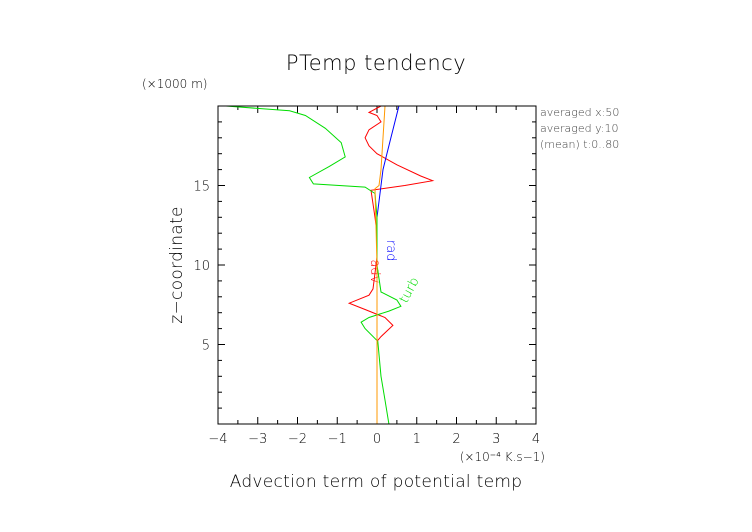  I want to click on series-label-rad: rad, so click(390, 251).